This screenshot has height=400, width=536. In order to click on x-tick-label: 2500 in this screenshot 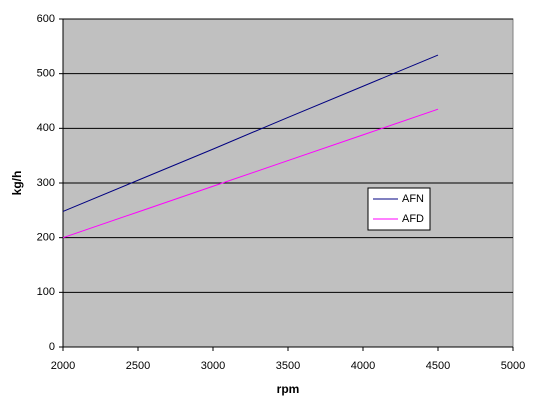, I will do `click(138, 366)`.